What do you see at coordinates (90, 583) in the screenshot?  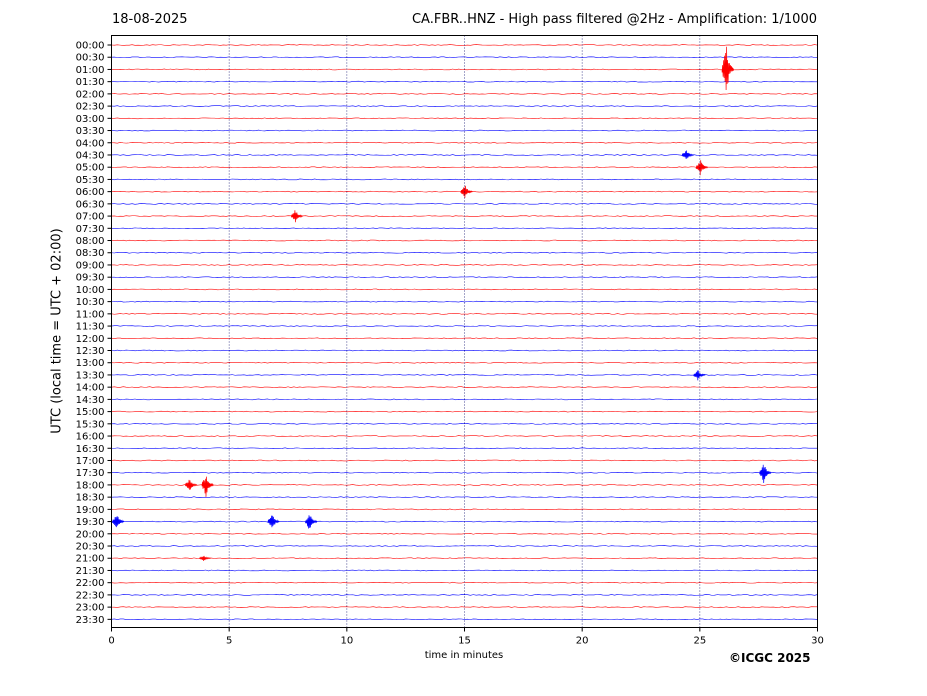 I see `y-tick-label: 22:00` at bounding box center [90, 583].